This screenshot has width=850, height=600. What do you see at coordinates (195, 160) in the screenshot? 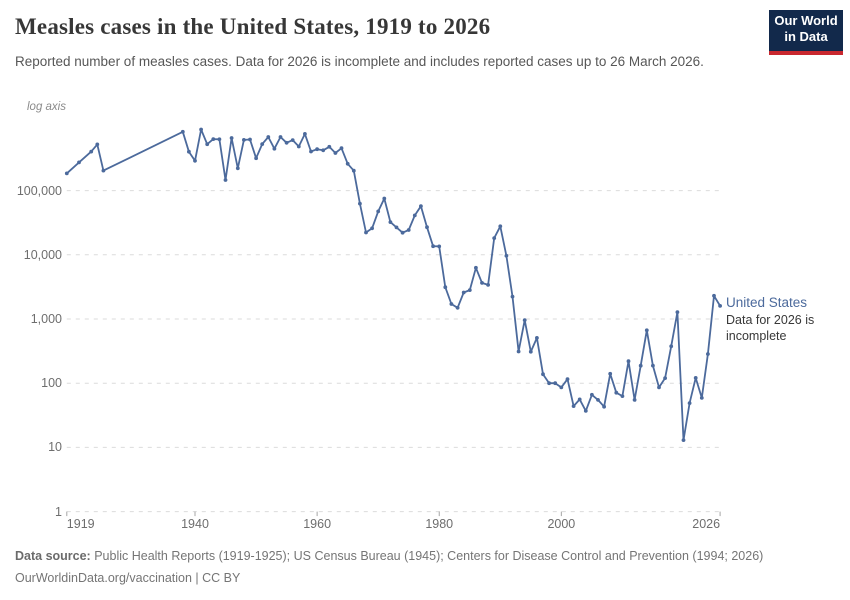
I see `data-point-1940` at bounding box center [195, 160].